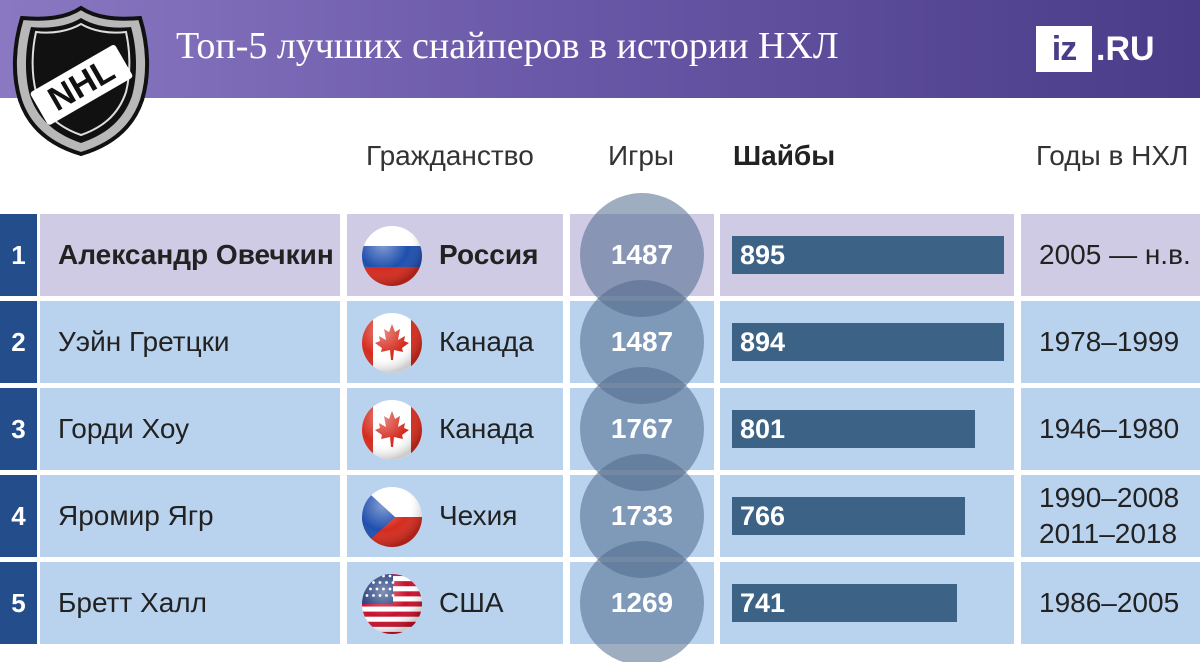 This screenshot has height=662, width=1200. What do you see at coordinates (784, 155) in the screenshot?
I see `column-header-goals: Шайбы` at bounding box center [784, 155].